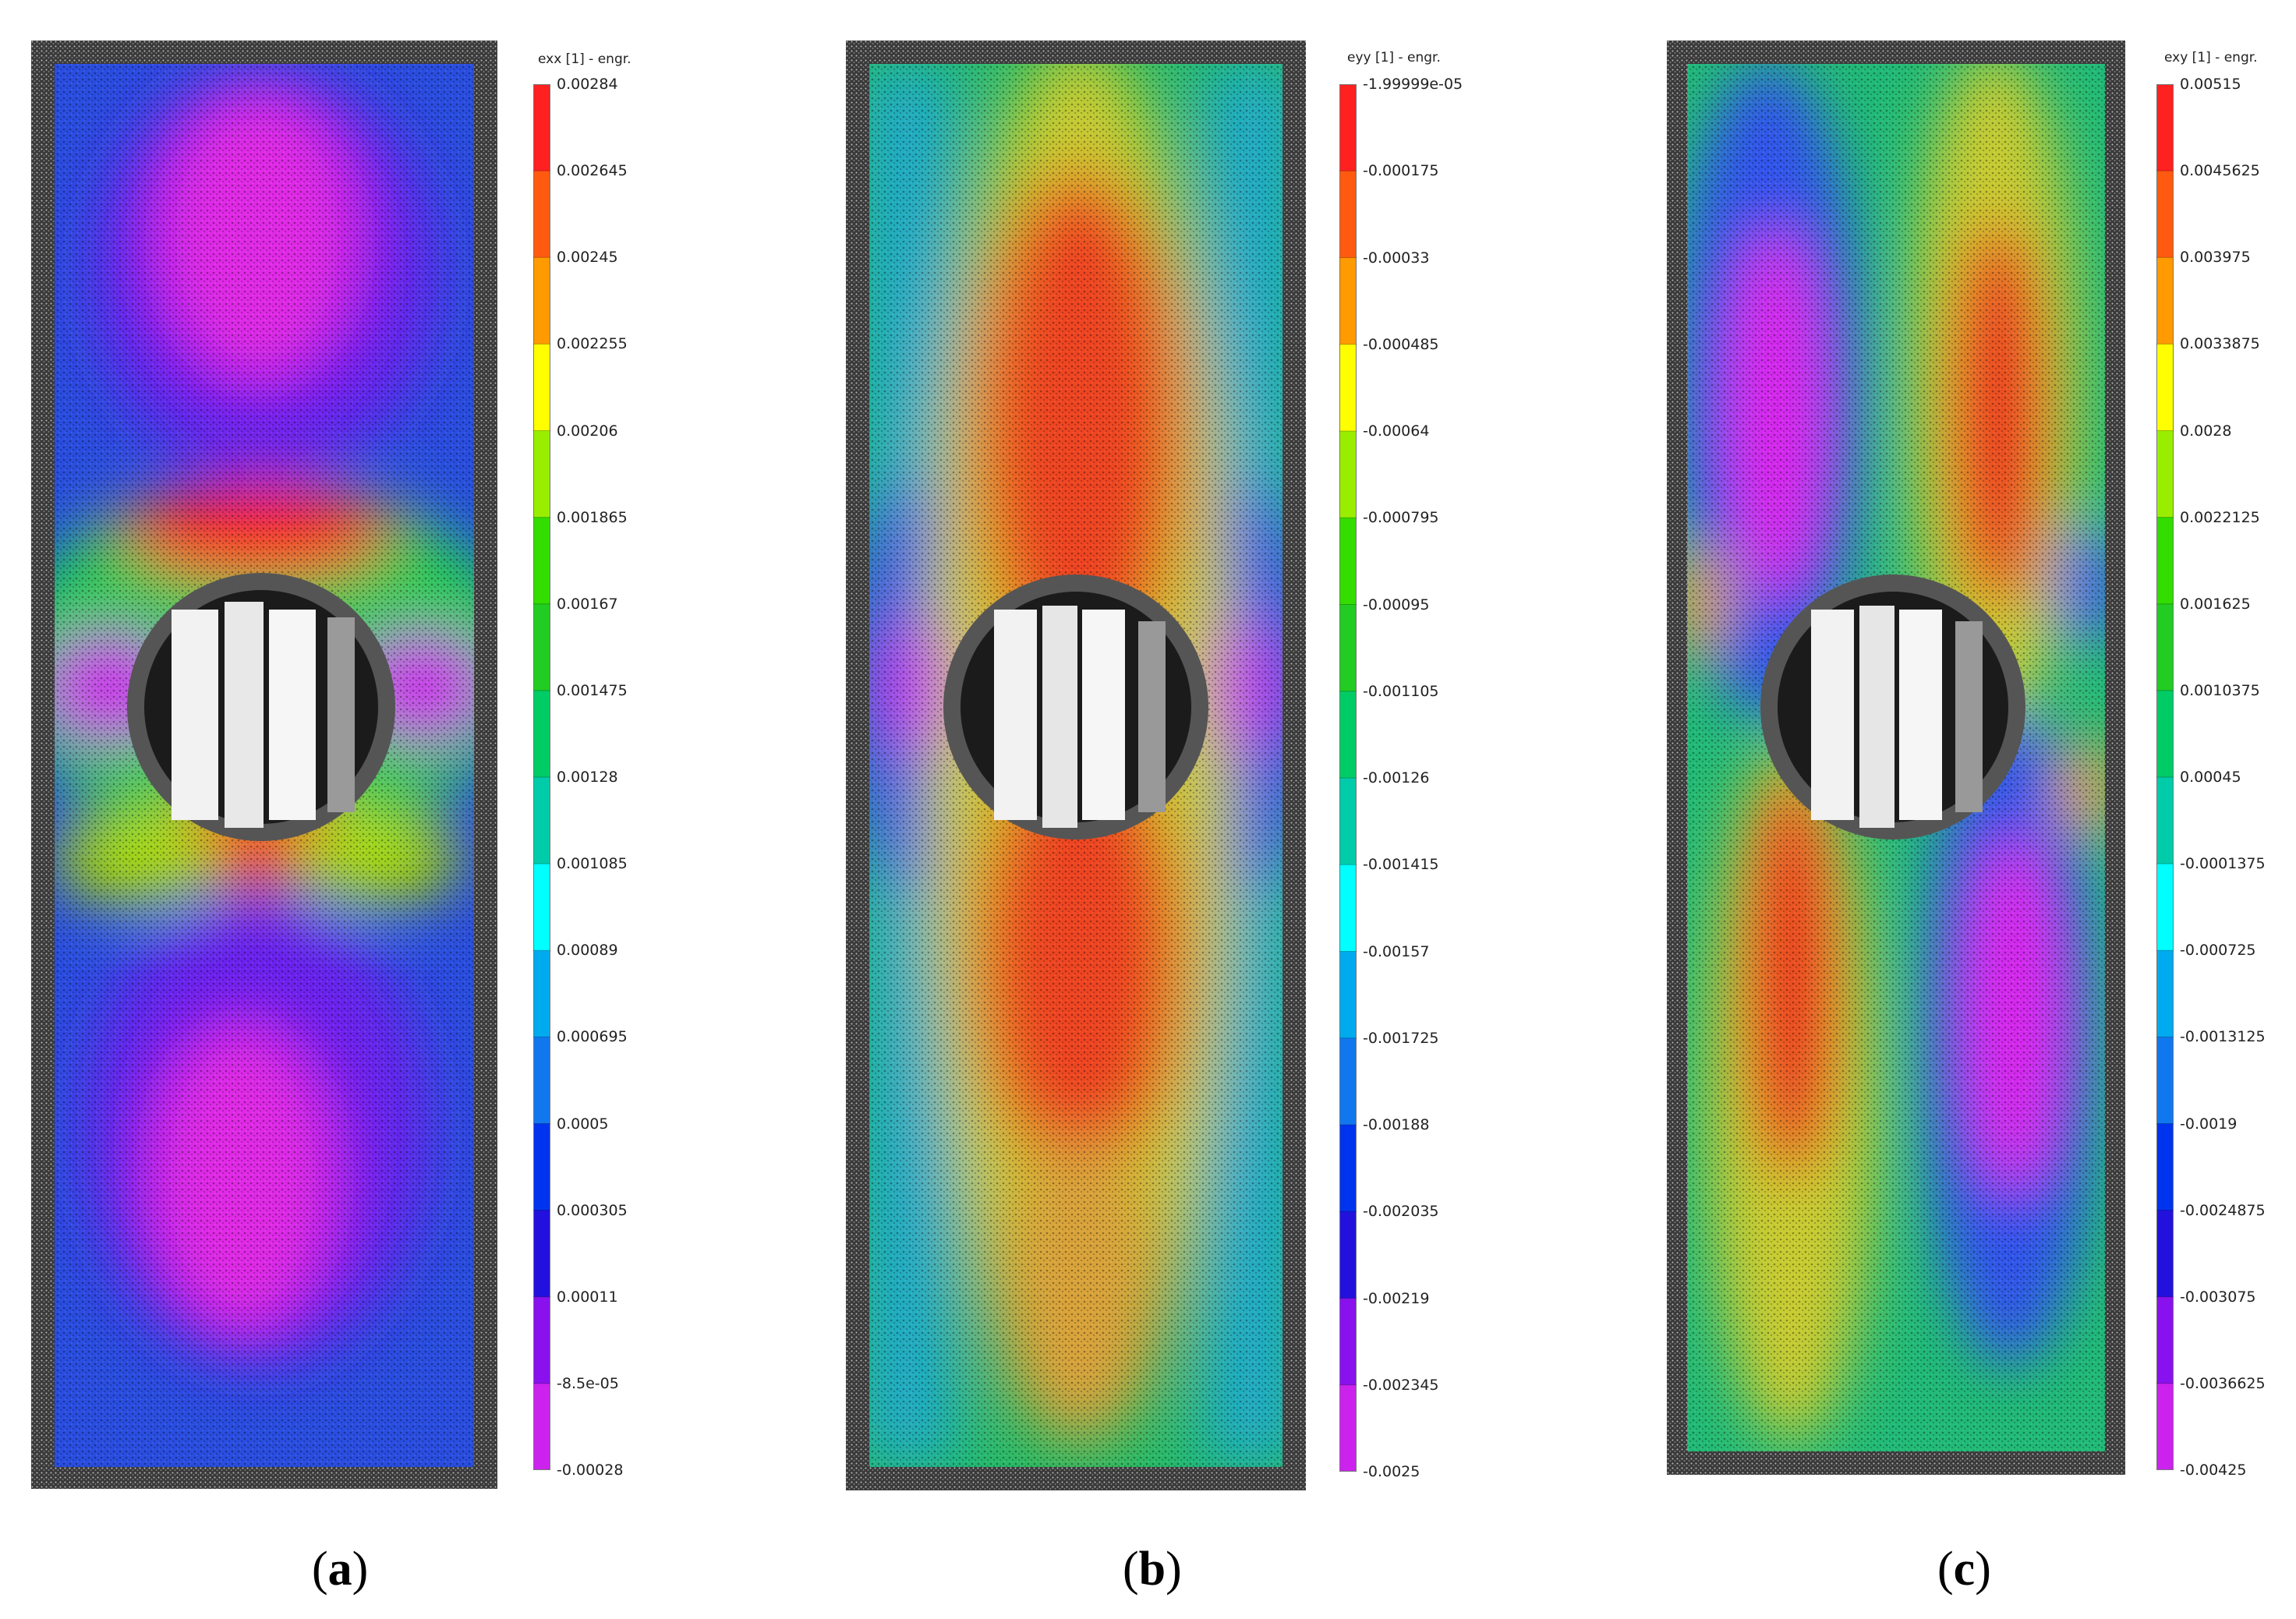 The width and height of the screenshot is (2296, 1619). Describe the element at coordinates (592, 690) in the screenshot. I see `colorbar-tick-label: 0.001475` at that location.